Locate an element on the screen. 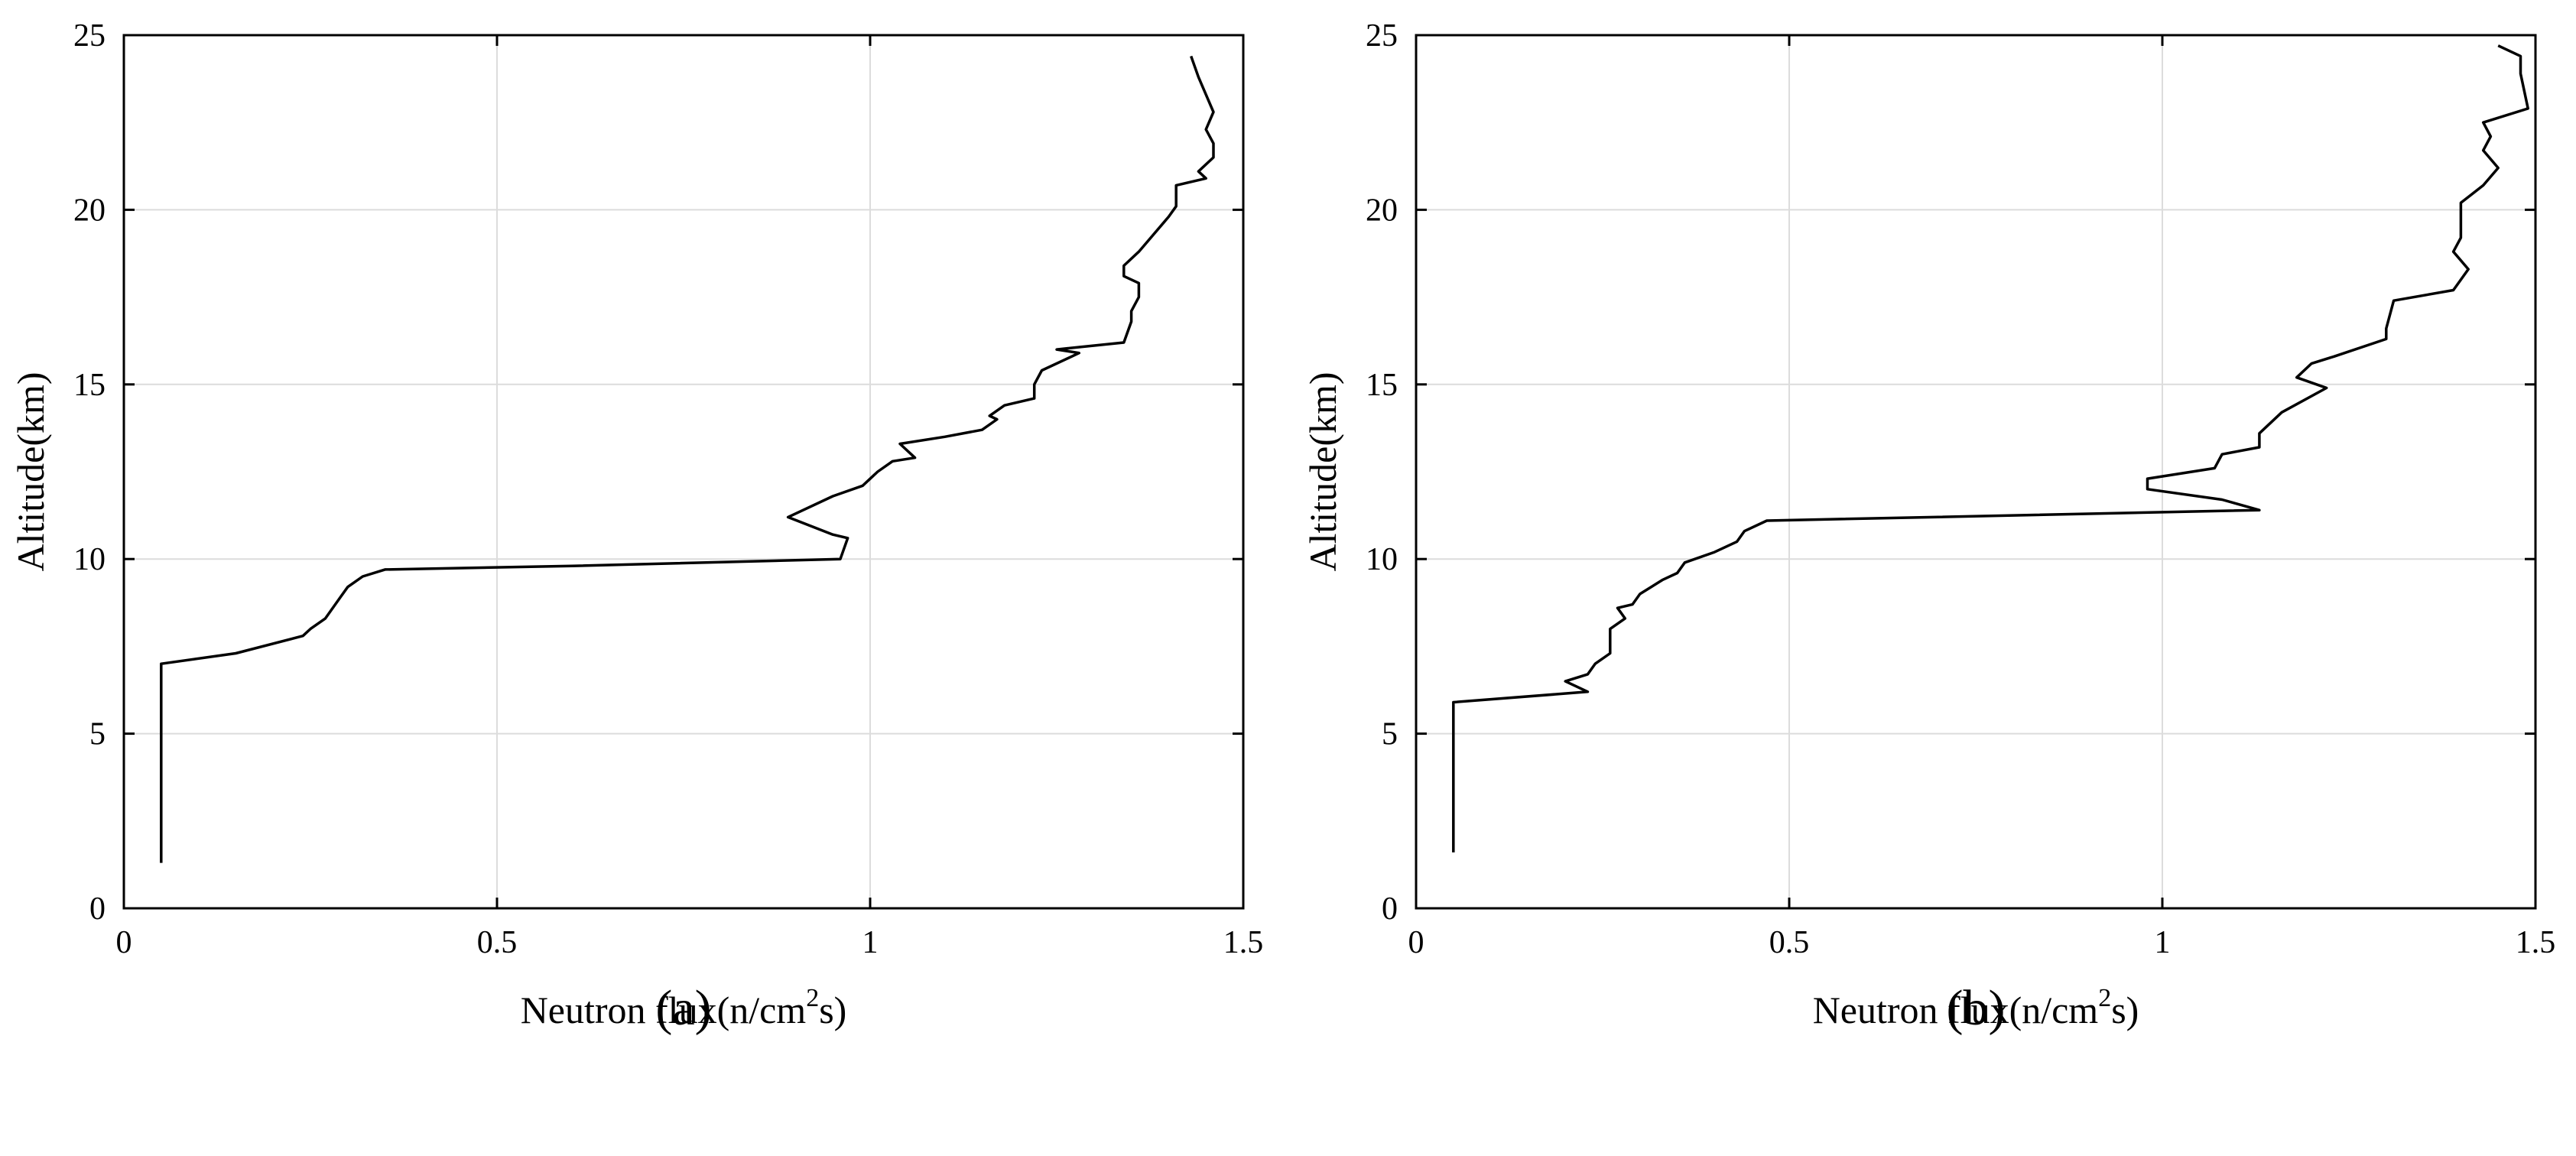 This screenshot has height=1156, width=2576. panel-label: (b) is located at coordinates (1977, 1008).